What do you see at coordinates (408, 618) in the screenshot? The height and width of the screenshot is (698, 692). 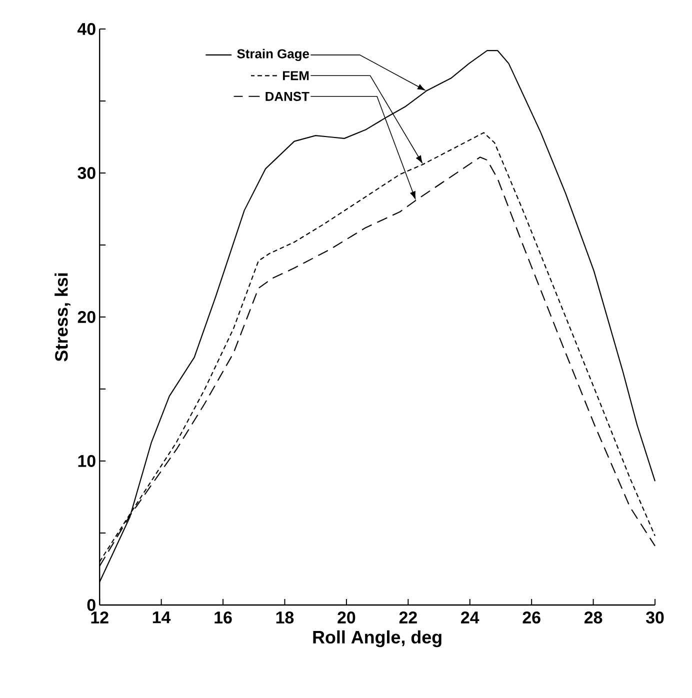 I see `x-tick-label: 22` at bounding box center [408, 618].